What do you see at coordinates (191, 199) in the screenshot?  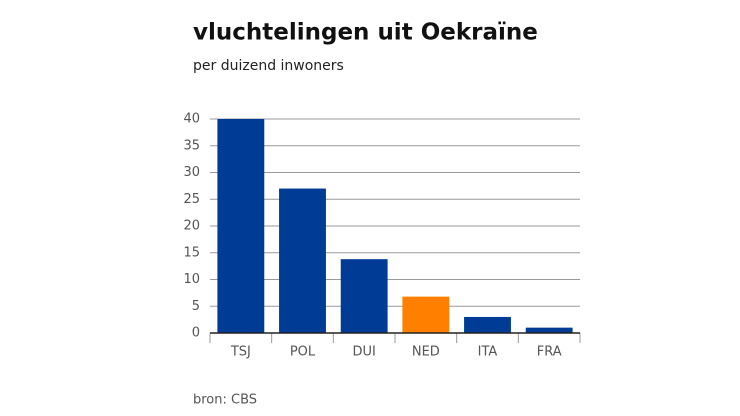 I see `y-tick-label: 25` at bounding box center [191, 199].